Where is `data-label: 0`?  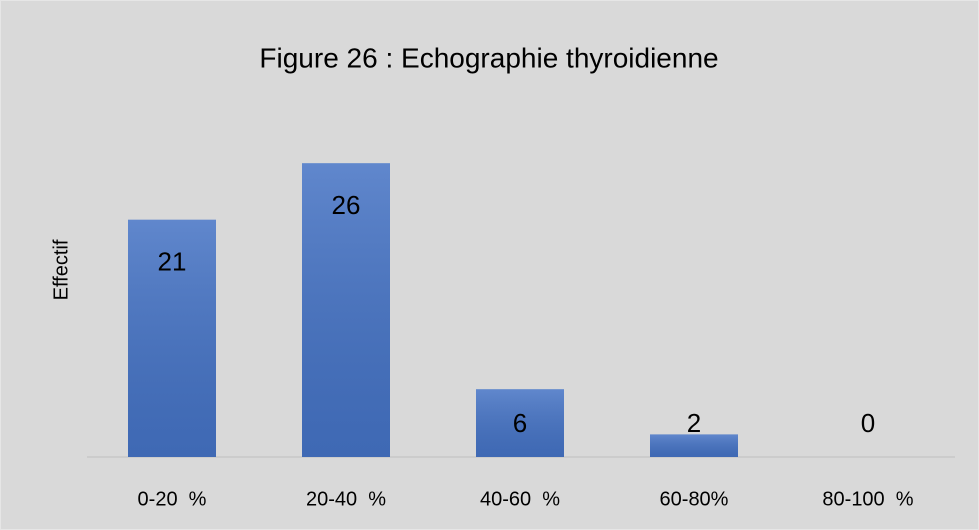 data-label: 0 is located at coordinates (868, 423).